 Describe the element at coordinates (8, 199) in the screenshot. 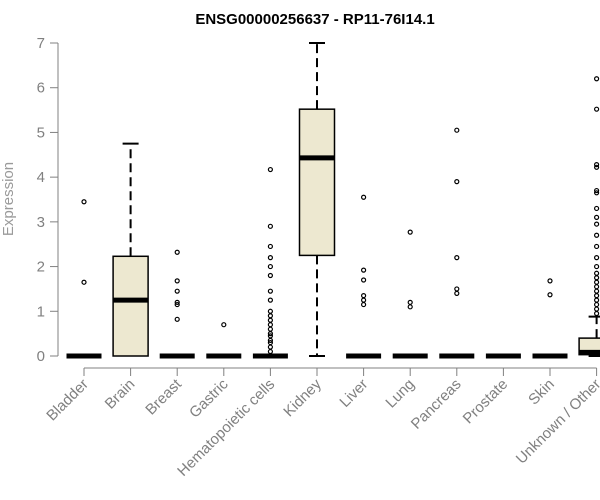

I see `y-axis-label: Expression` at that location.